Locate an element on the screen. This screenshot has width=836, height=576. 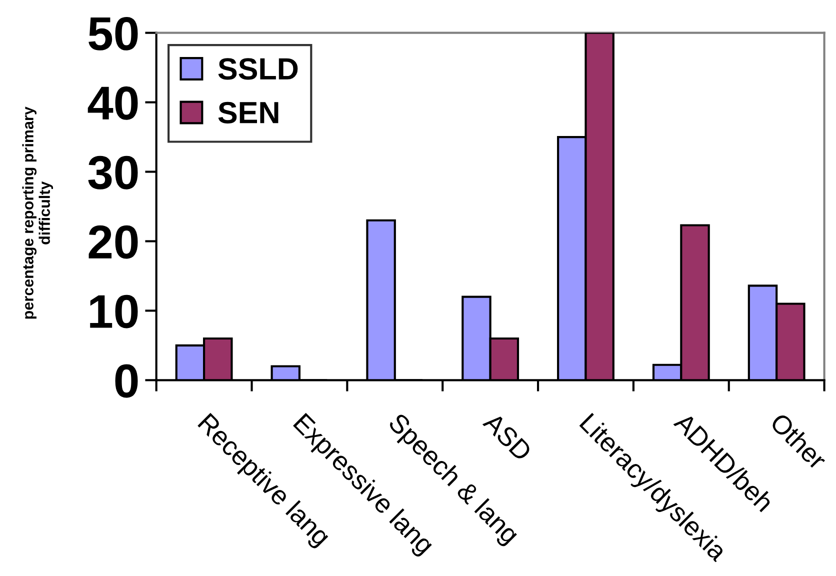
legend-label: SSLD is located at coordinates (258, 69).